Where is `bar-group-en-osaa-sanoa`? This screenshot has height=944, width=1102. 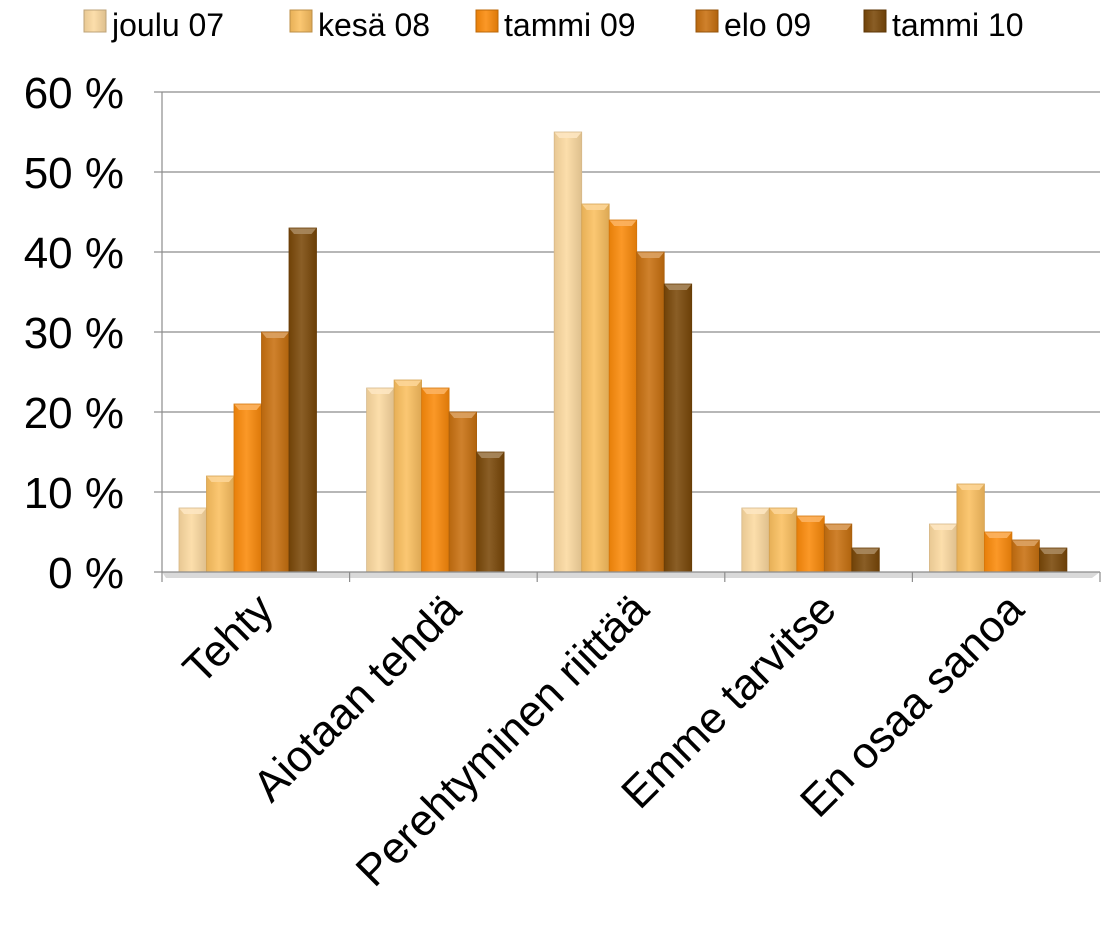
bar-group-en-osaa-sanoa is located at coordinates (998, 528).